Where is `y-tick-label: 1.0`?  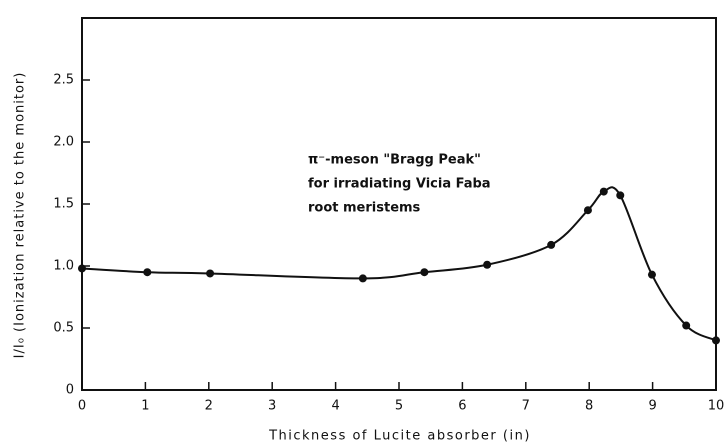 y-tick-label: 1.0 is located at coordinates (63, 266).